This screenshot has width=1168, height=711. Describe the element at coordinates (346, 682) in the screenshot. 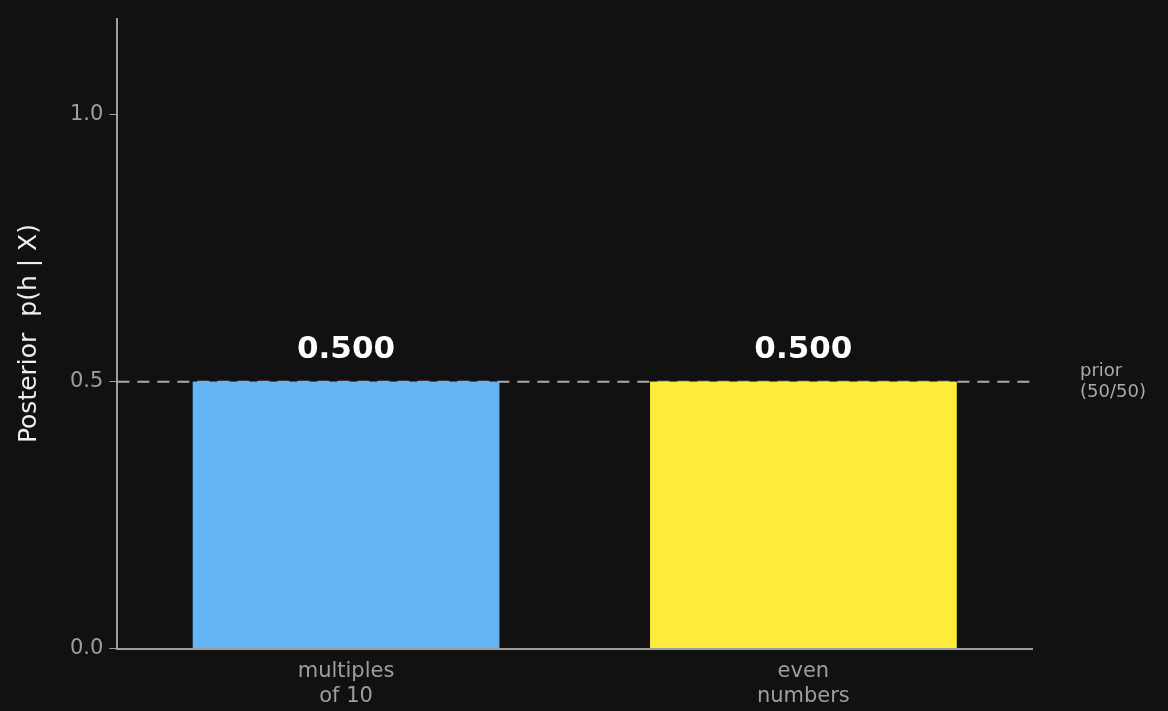

I see `x-tick-label: multiples of 10` at that location.